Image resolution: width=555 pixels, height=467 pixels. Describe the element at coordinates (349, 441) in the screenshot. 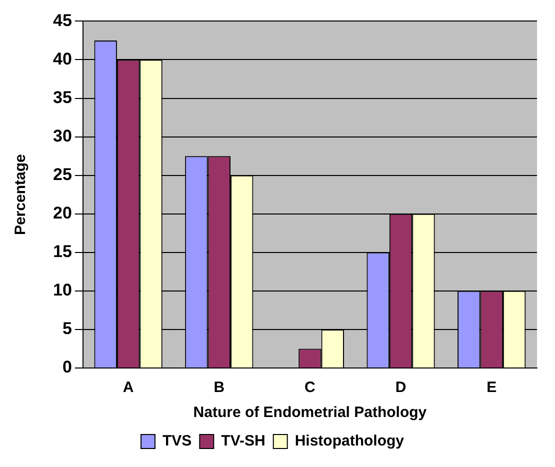

I see `legend-label: Histopathology` at that location.